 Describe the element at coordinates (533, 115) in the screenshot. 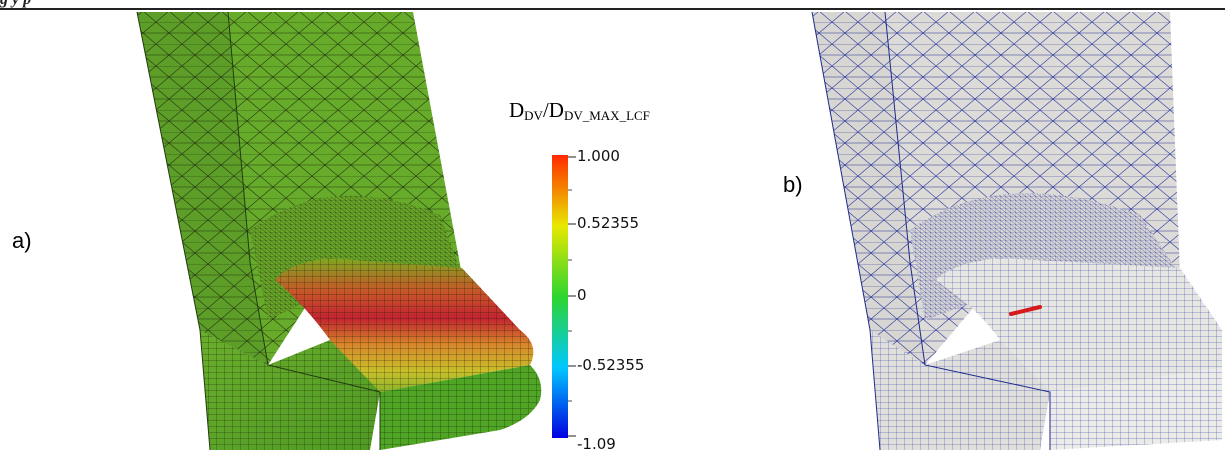

I see `colorbar-title-sub1: DV` at that location.